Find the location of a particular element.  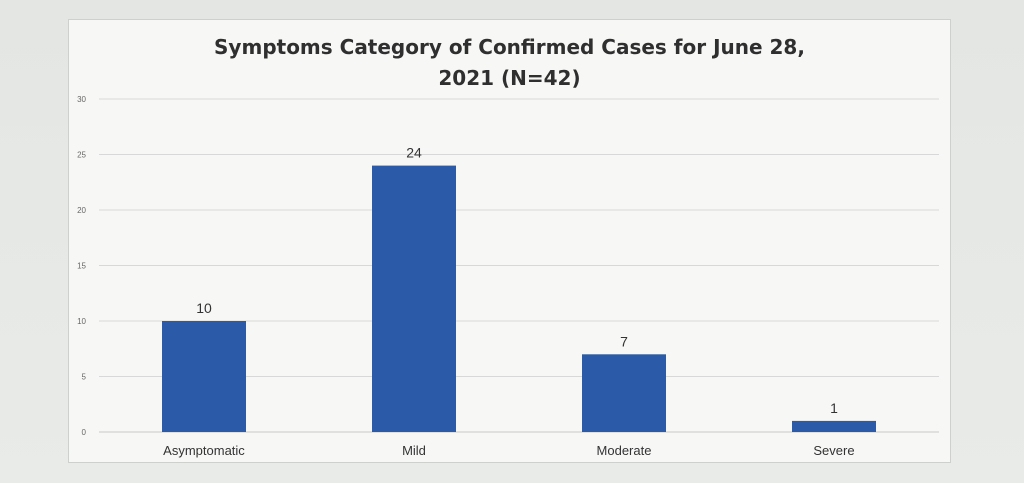

data-label-asymptomatic: 10 is located at coordinates (204, 308).